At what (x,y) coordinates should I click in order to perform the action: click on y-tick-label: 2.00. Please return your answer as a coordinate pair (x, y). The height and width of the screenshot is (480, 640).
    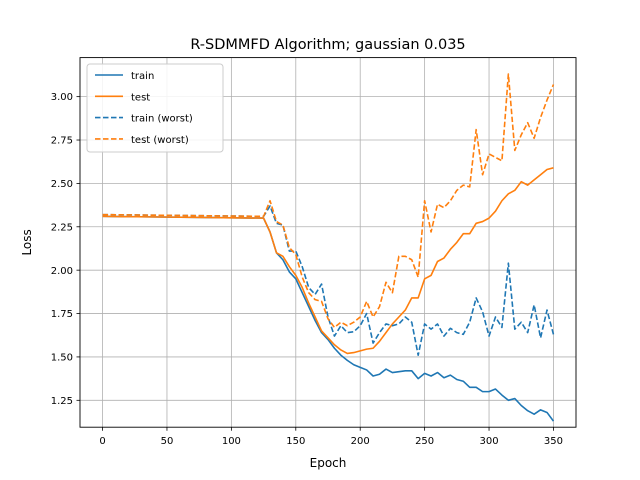
    Looking at the image, I should click on (62, 271).